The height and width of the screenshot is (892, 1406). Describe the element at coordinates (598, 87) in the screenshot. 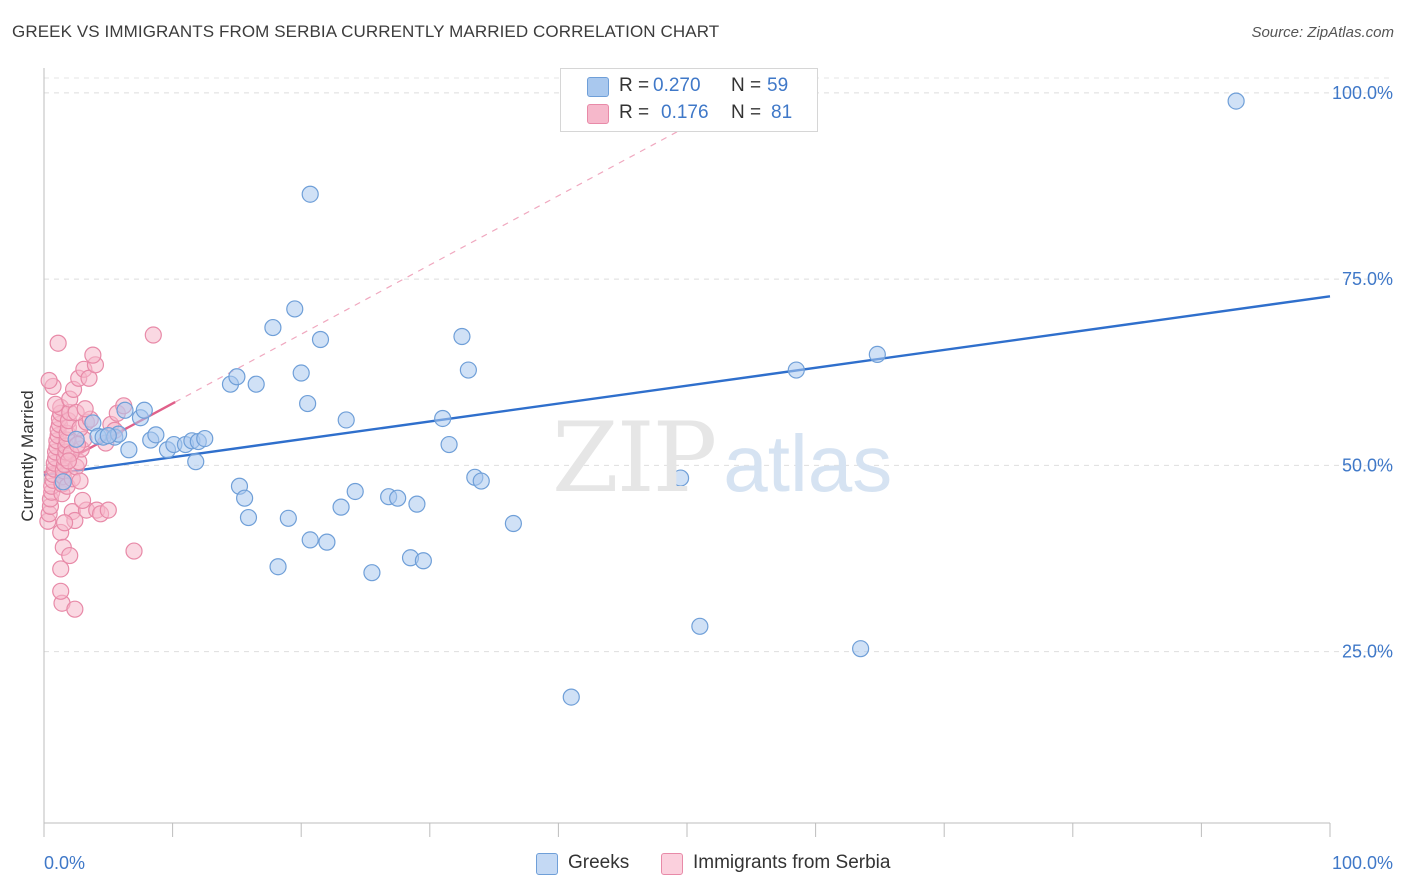

I see `legend-swatch-greeks` at that location.